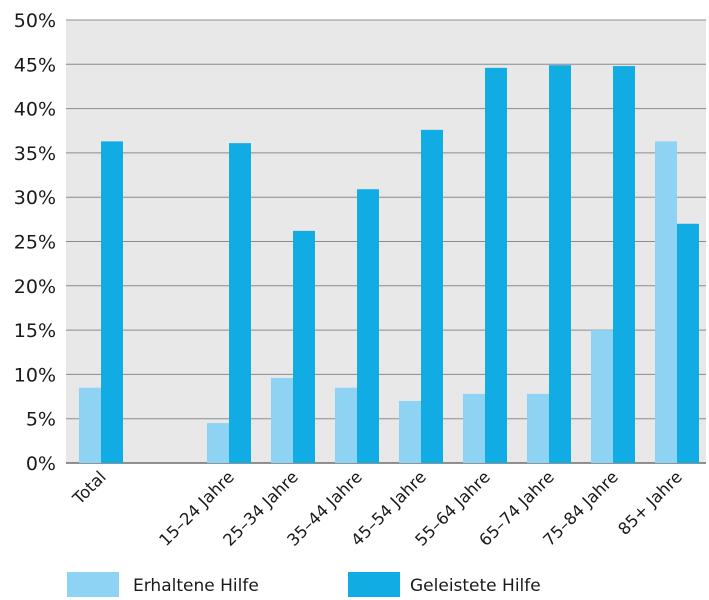 This screenshot has height=600, width=709. What do you see at coordinates (304, 584) in the screenshot?
I see `legend: Erhaltene Hilfe Geleistete Hilfe` at bounding box center [304, 584].